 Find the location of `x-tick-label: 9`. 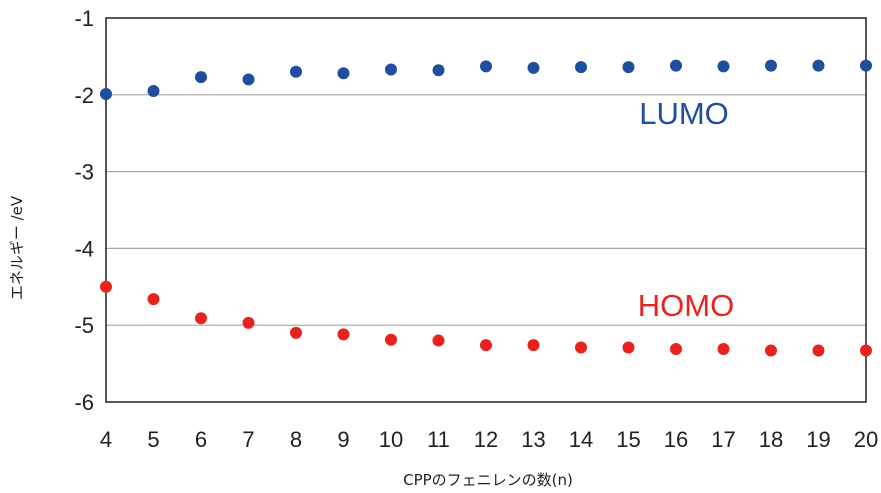

x-tick-label: 9 is located at coordinates (343, 439).